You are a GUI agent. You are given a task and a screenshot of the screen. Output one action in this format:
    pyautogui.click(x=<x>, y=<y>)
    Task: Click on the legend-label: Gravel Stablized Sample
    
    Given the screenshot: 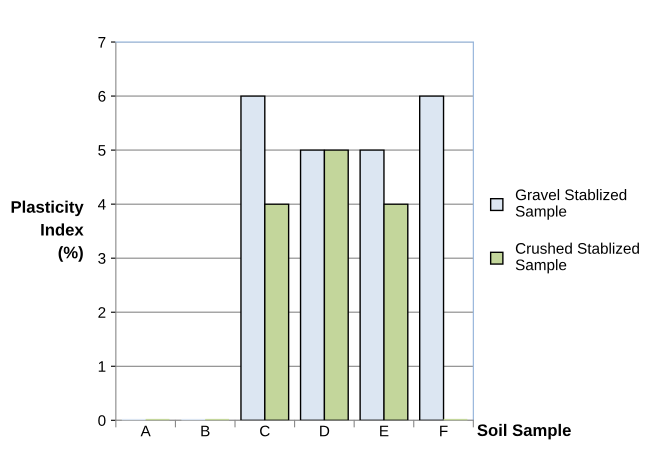 What is the action you would take?
    pyautogui.click(x=571, y=204)
    